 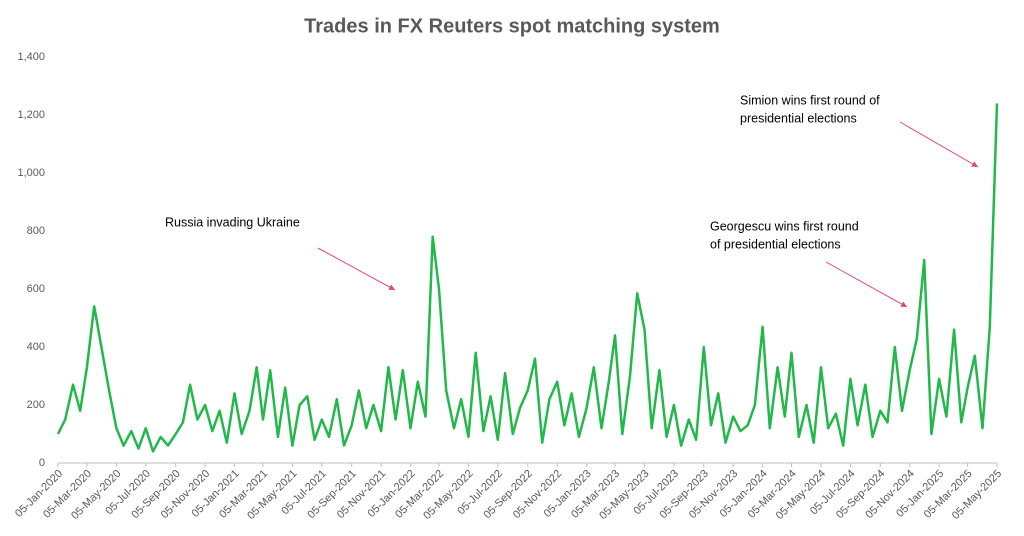 What do you see at coordinates (36, 231) in the screenshot?
I see `y-tick-label: 800` at bounding box center [36, 231].